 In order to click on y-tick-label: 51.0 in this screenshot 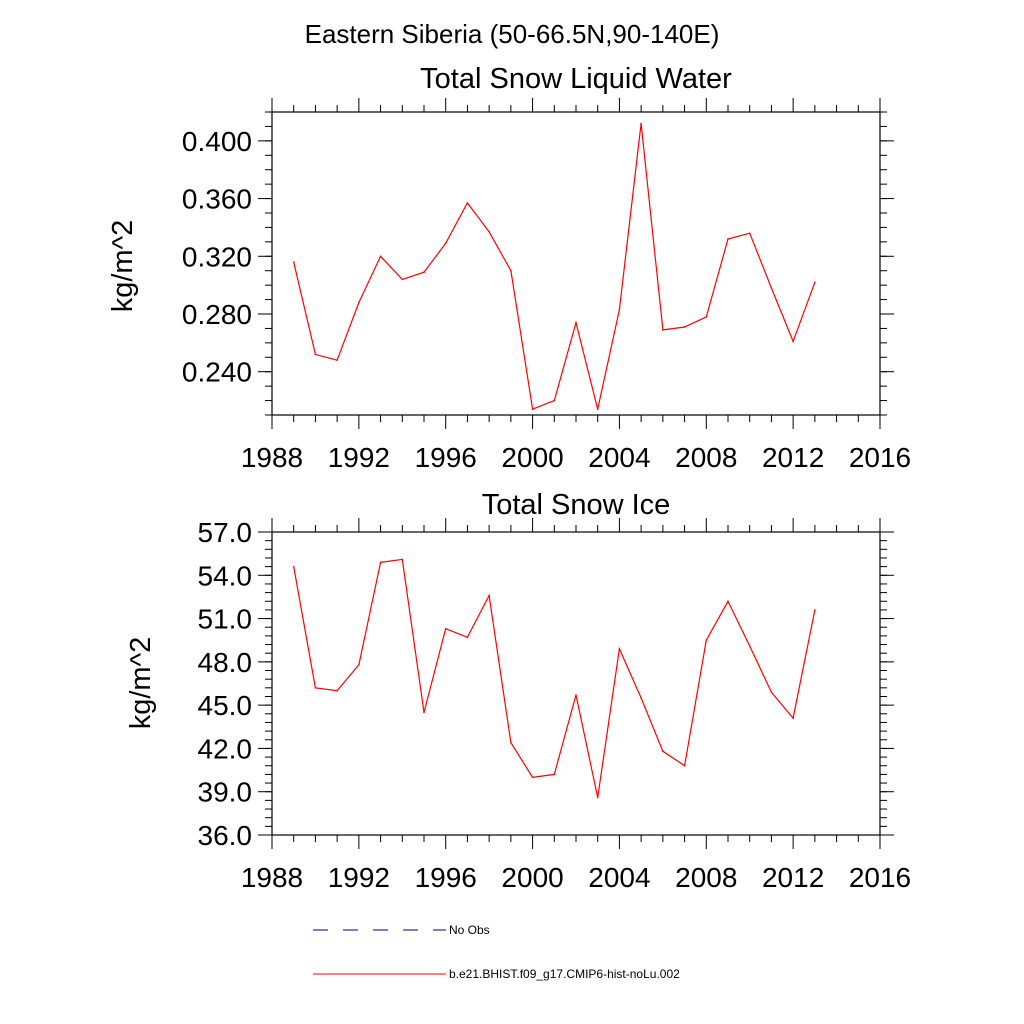, I will do `click(225, 619)`.